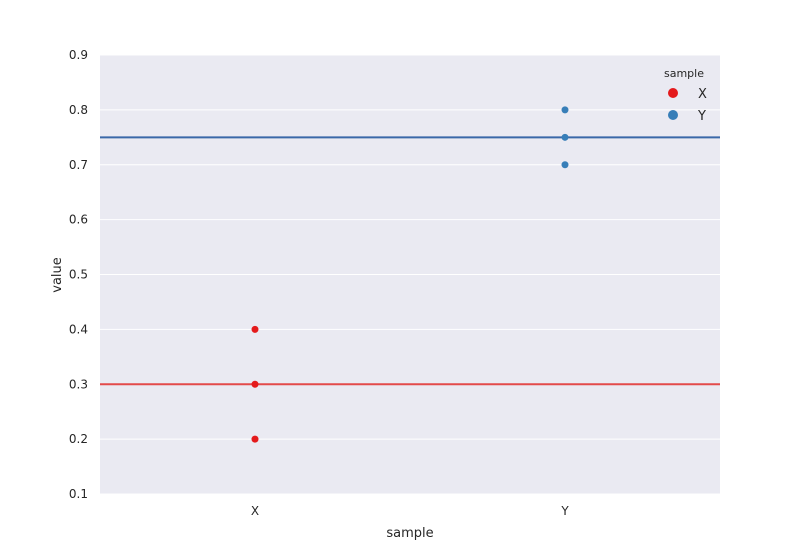 Image resolution: width=800 pixels, height=550 pixels. I want to click on legend-label-y: Y, so click(701, 116).